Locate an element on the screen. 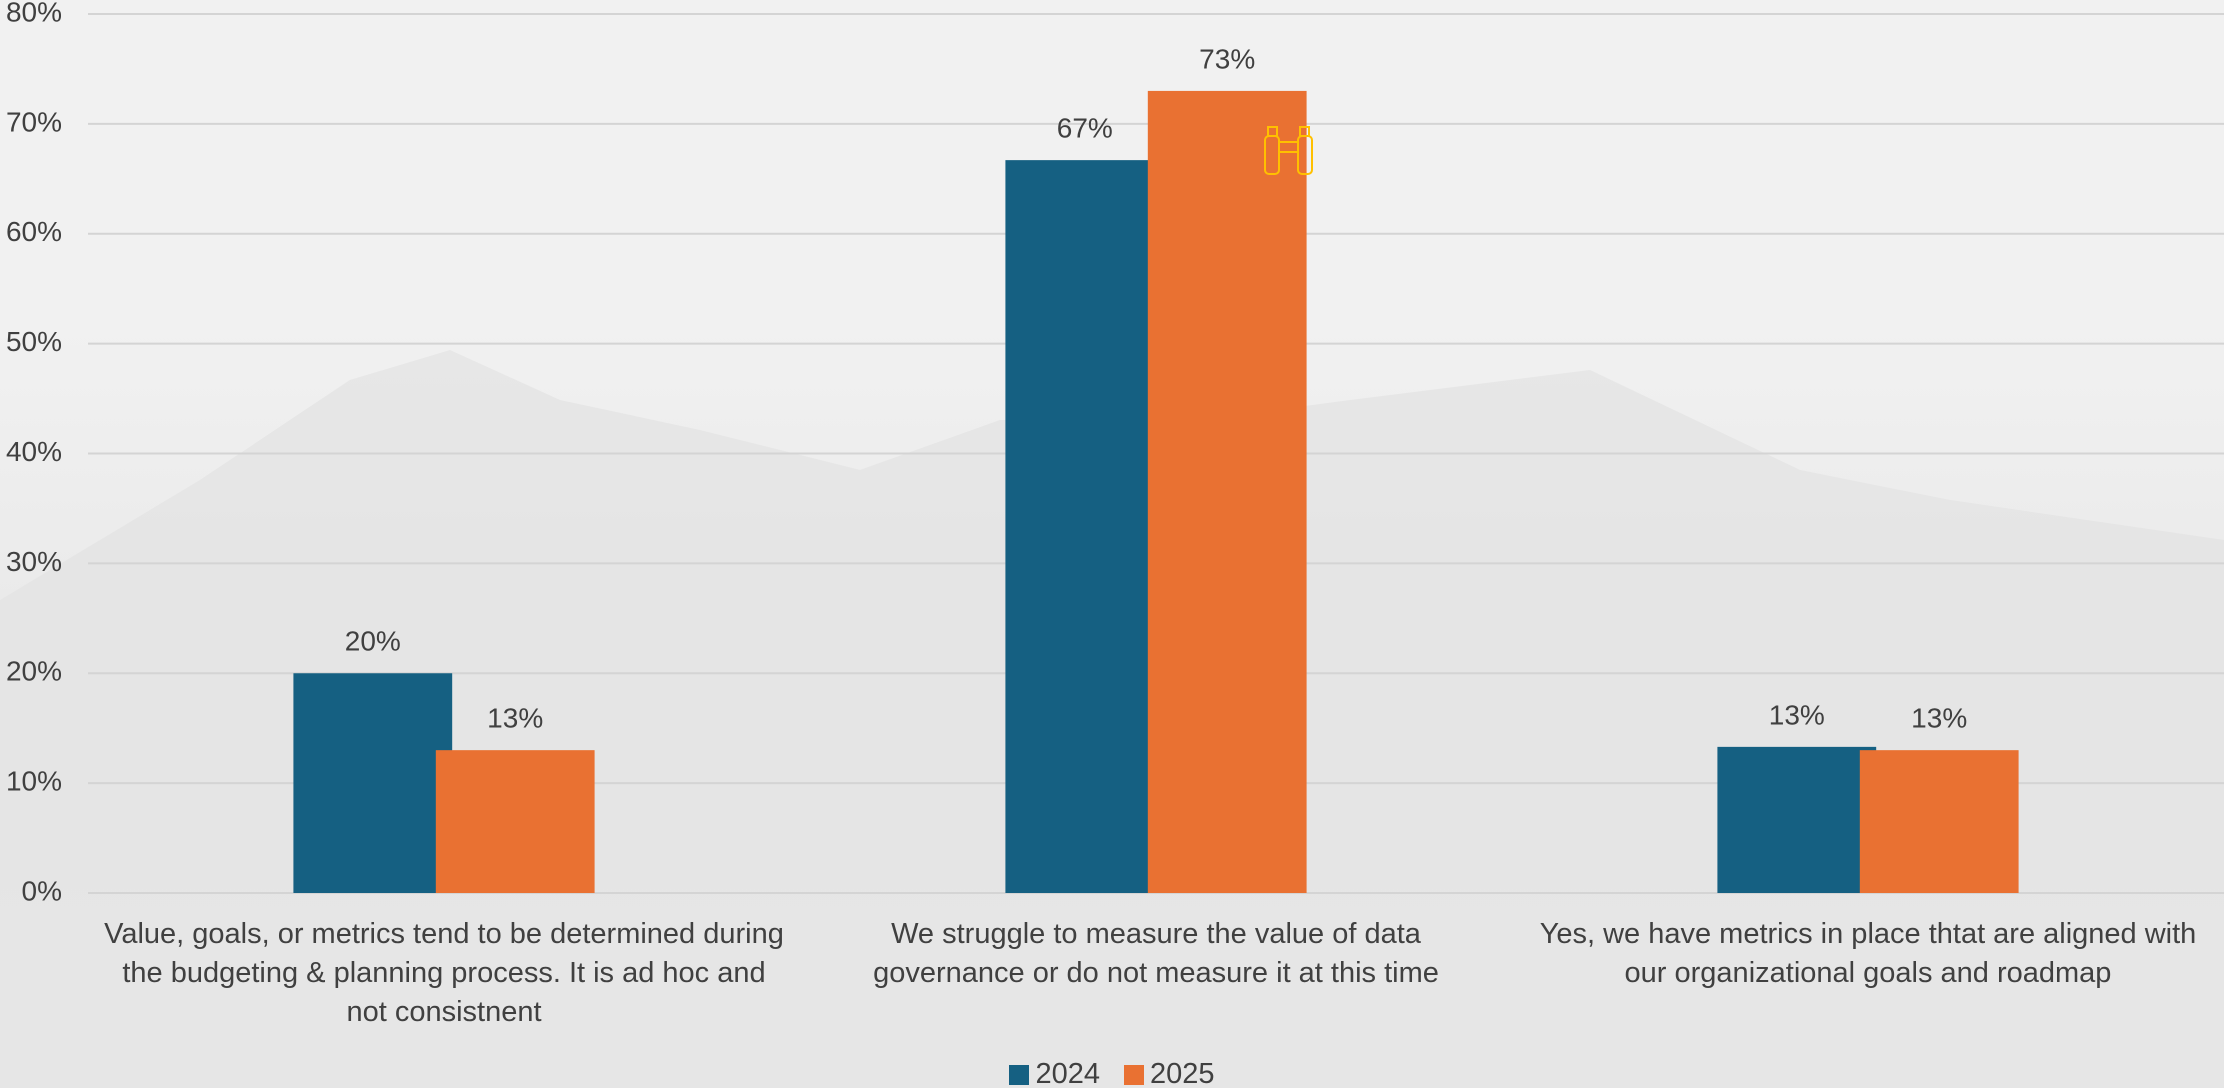 The image size is (2224, 1088). legend-item: 2025 is located at coordinates (1169, 1073).